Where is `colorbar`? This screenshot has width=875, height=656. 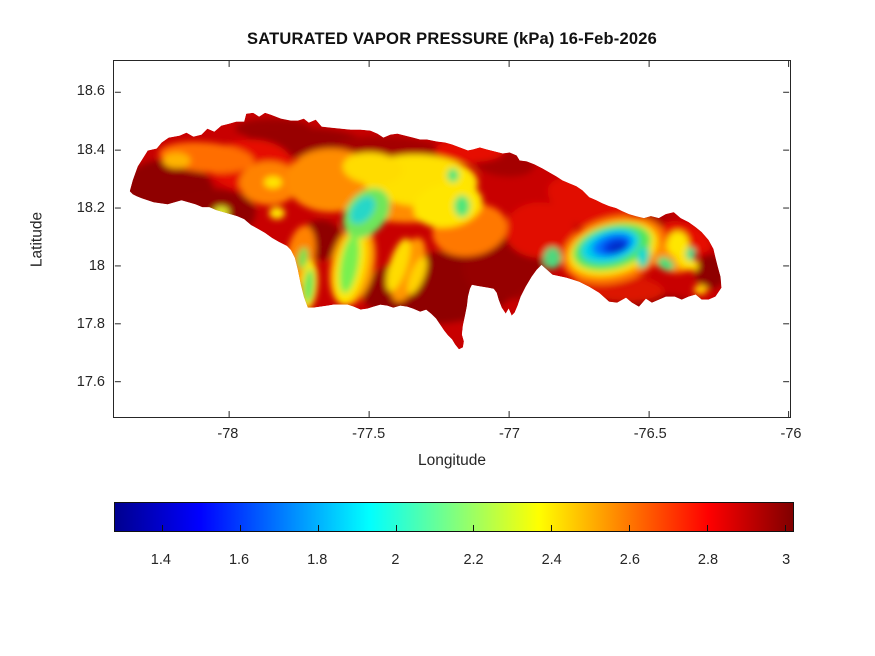 colorbar is located at coordinates (454, 517).